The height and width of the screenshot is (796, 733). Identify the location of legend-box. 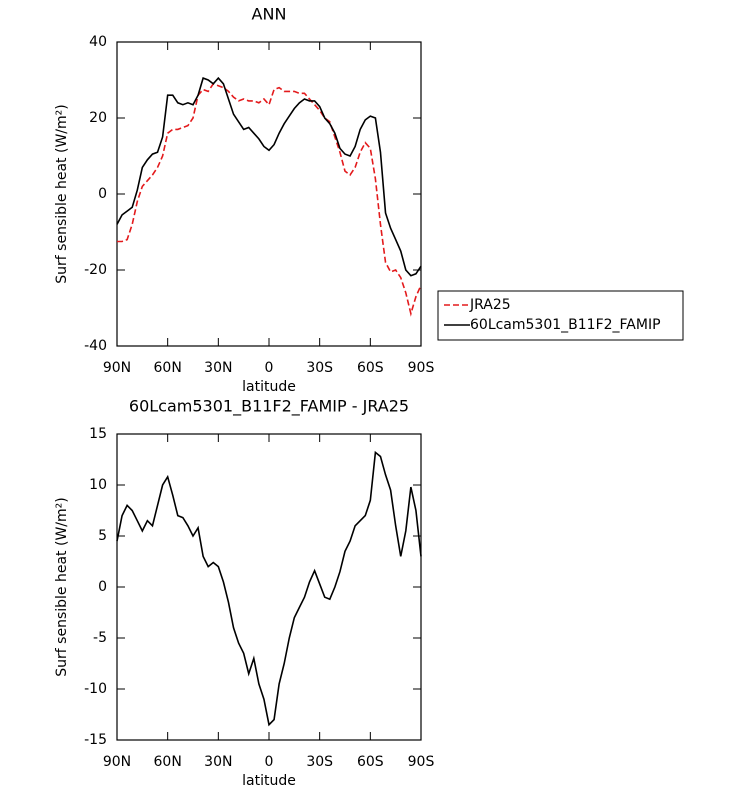
(560, 315).